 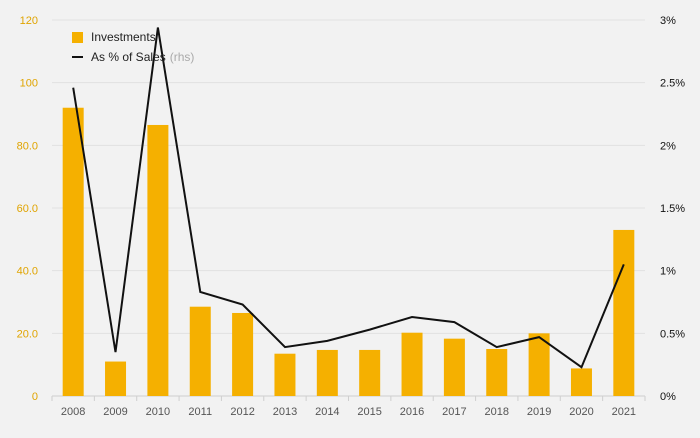 What do you see at coordinates (496, 372) in the screenshot?
I see `bar-2018` at bounding box center [496, 372].